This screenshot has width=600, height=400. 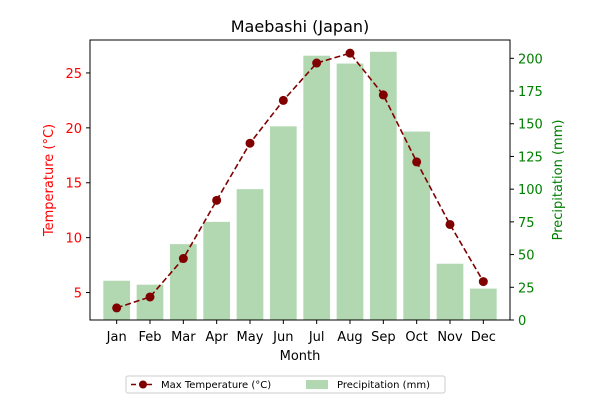 What do you see at coordinates (530, 190) in the screenshot?
I see `y-right-tick-label: 100` at bounding box center [530, 190].